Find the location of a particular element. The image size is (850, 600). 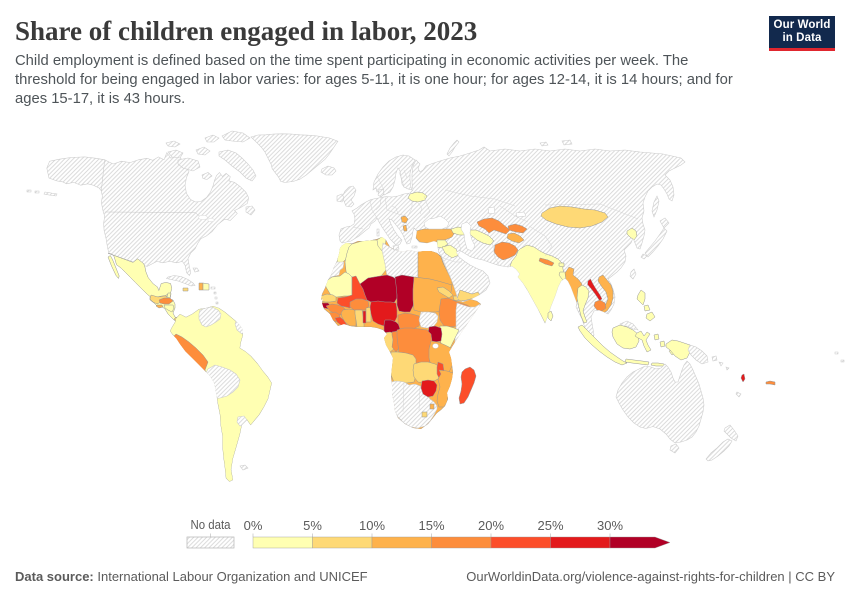

svg-text: 30% is located at coordinates (610, 525).